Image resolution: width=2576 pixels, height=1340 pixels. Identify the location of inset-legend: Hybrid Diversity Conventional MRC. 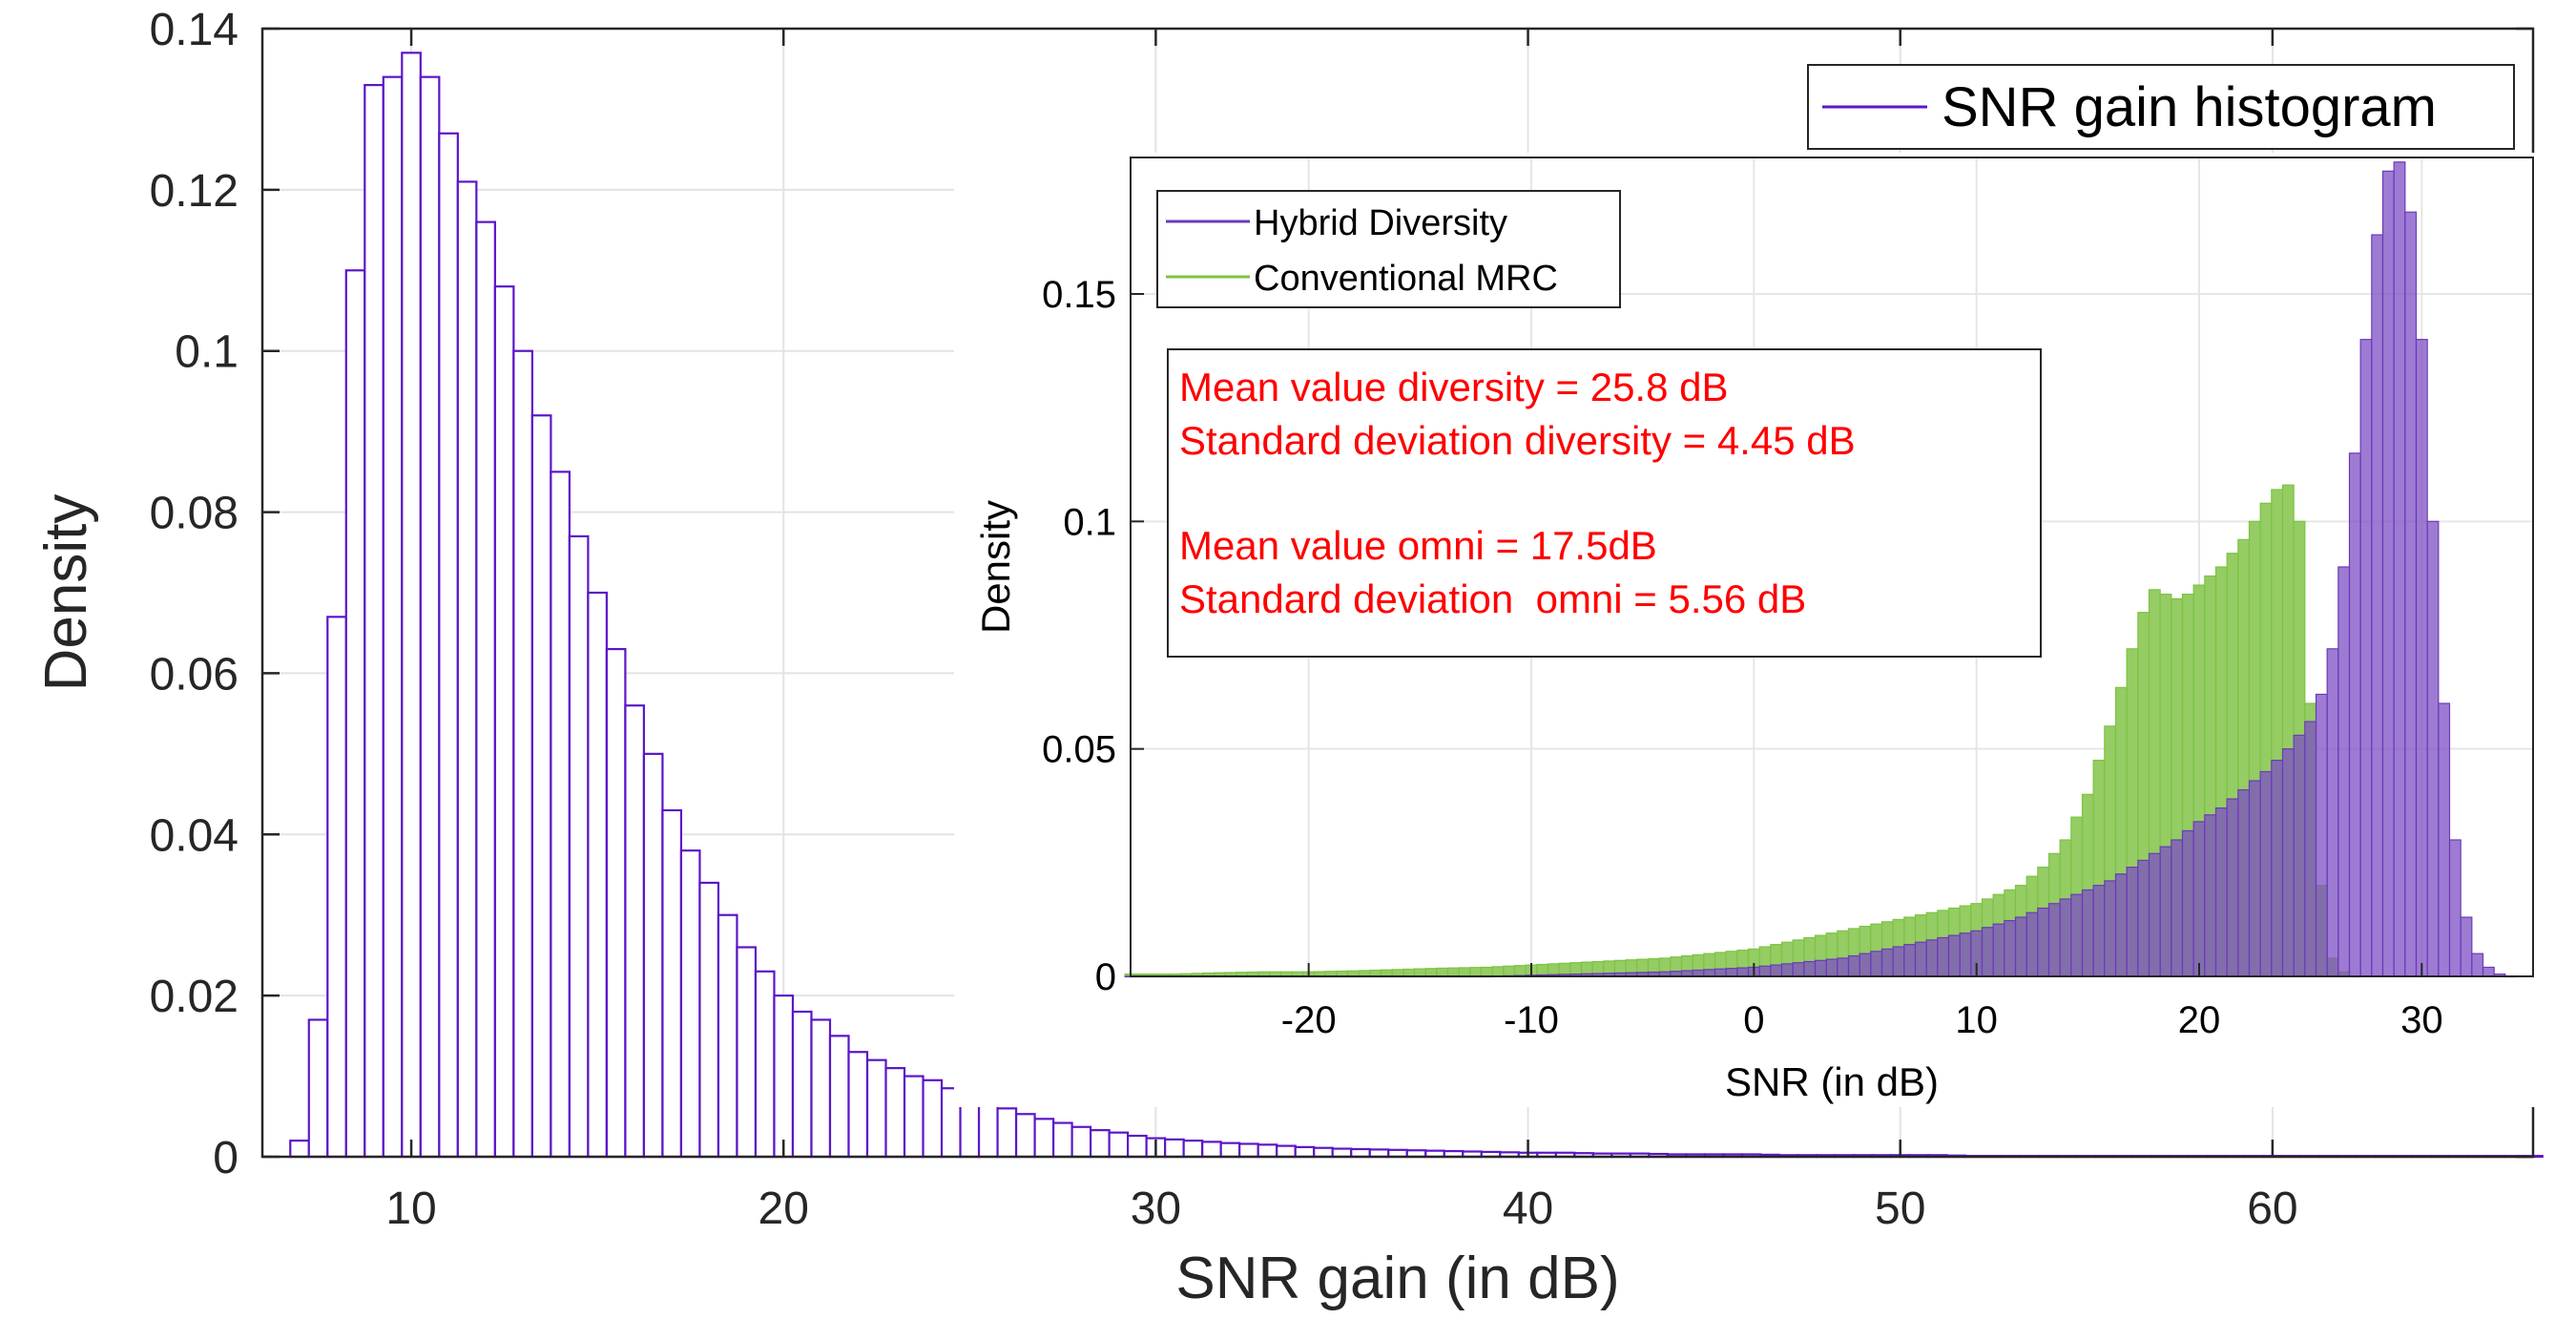
(1388, 249).